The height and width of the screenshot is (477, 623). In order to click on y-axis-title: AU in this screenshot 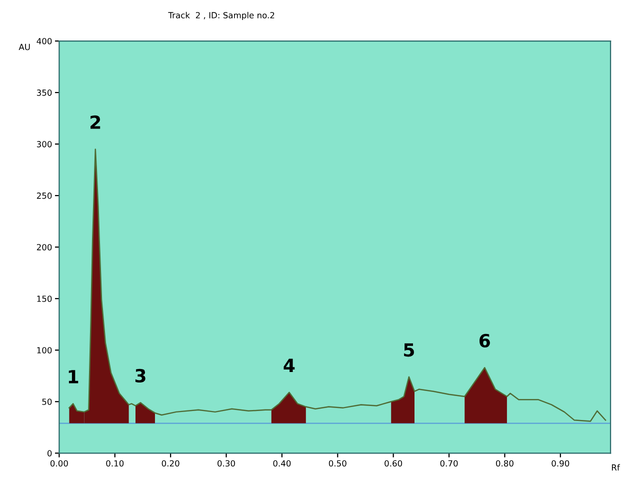, I will do `click(24, 47)`.